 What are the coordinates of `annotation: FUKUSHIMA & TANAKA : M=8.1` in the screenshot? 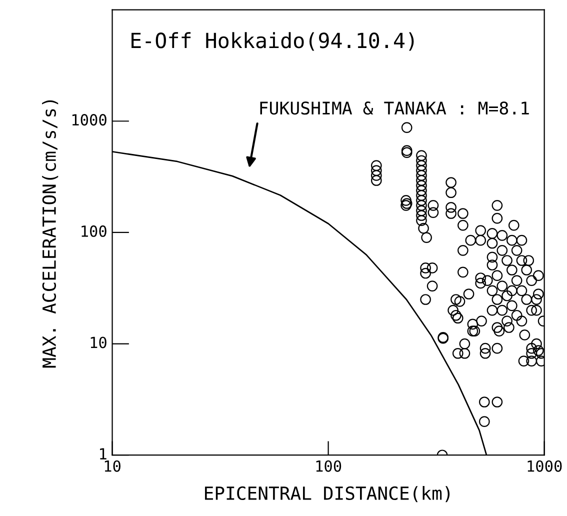 It's located at (394, 108).